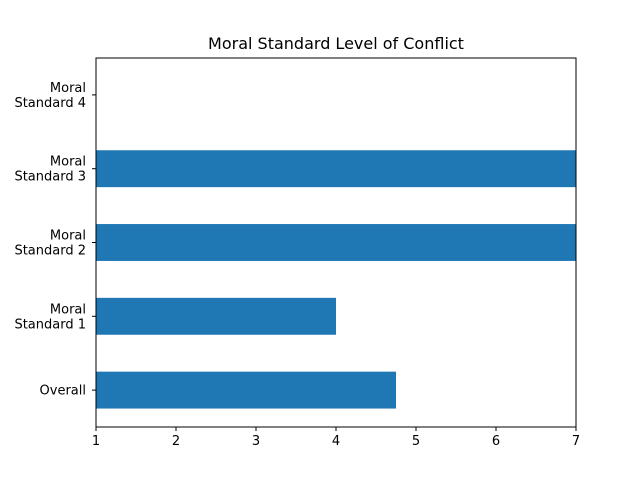 The width and height of the screenshot is (640, 480). Describe the element at coordinates (336, 43) in the screenshot. I see `chart-title: Moral Standard Level of Conflict` at that location.